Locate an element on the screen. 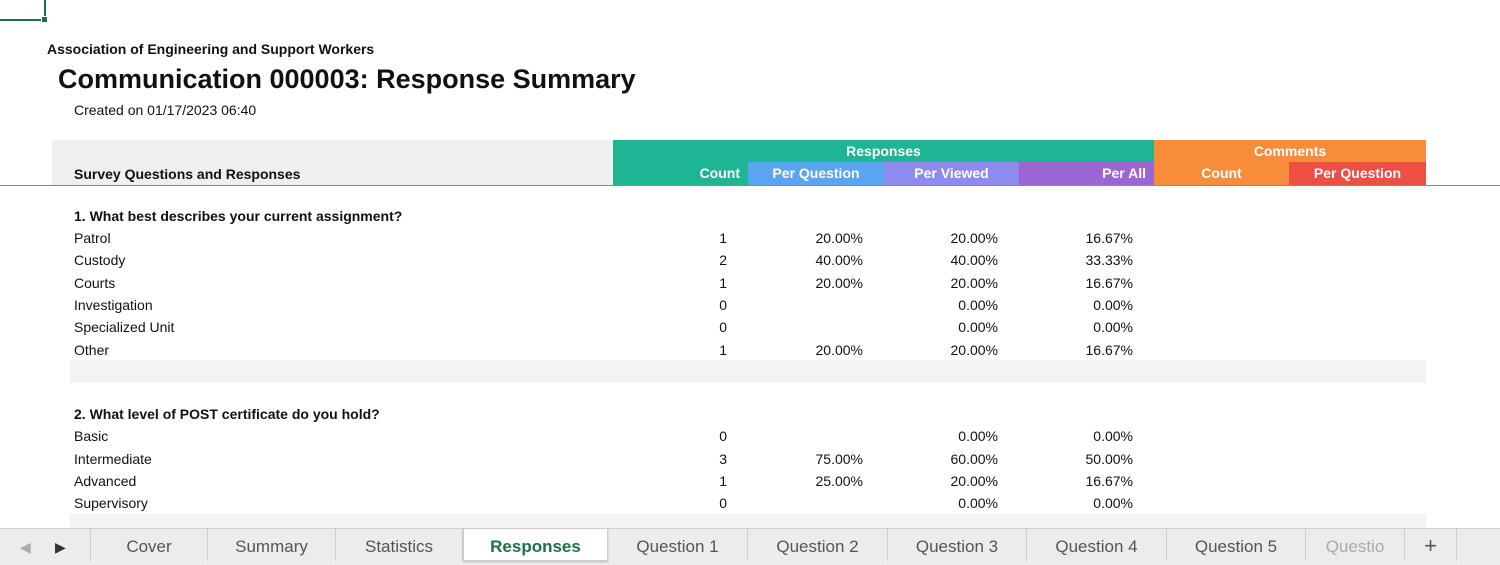 Image resolution: width=1500 pixels, height=565 pixels. answer-per-question: 40.00% is located at coordinates (839, 260).